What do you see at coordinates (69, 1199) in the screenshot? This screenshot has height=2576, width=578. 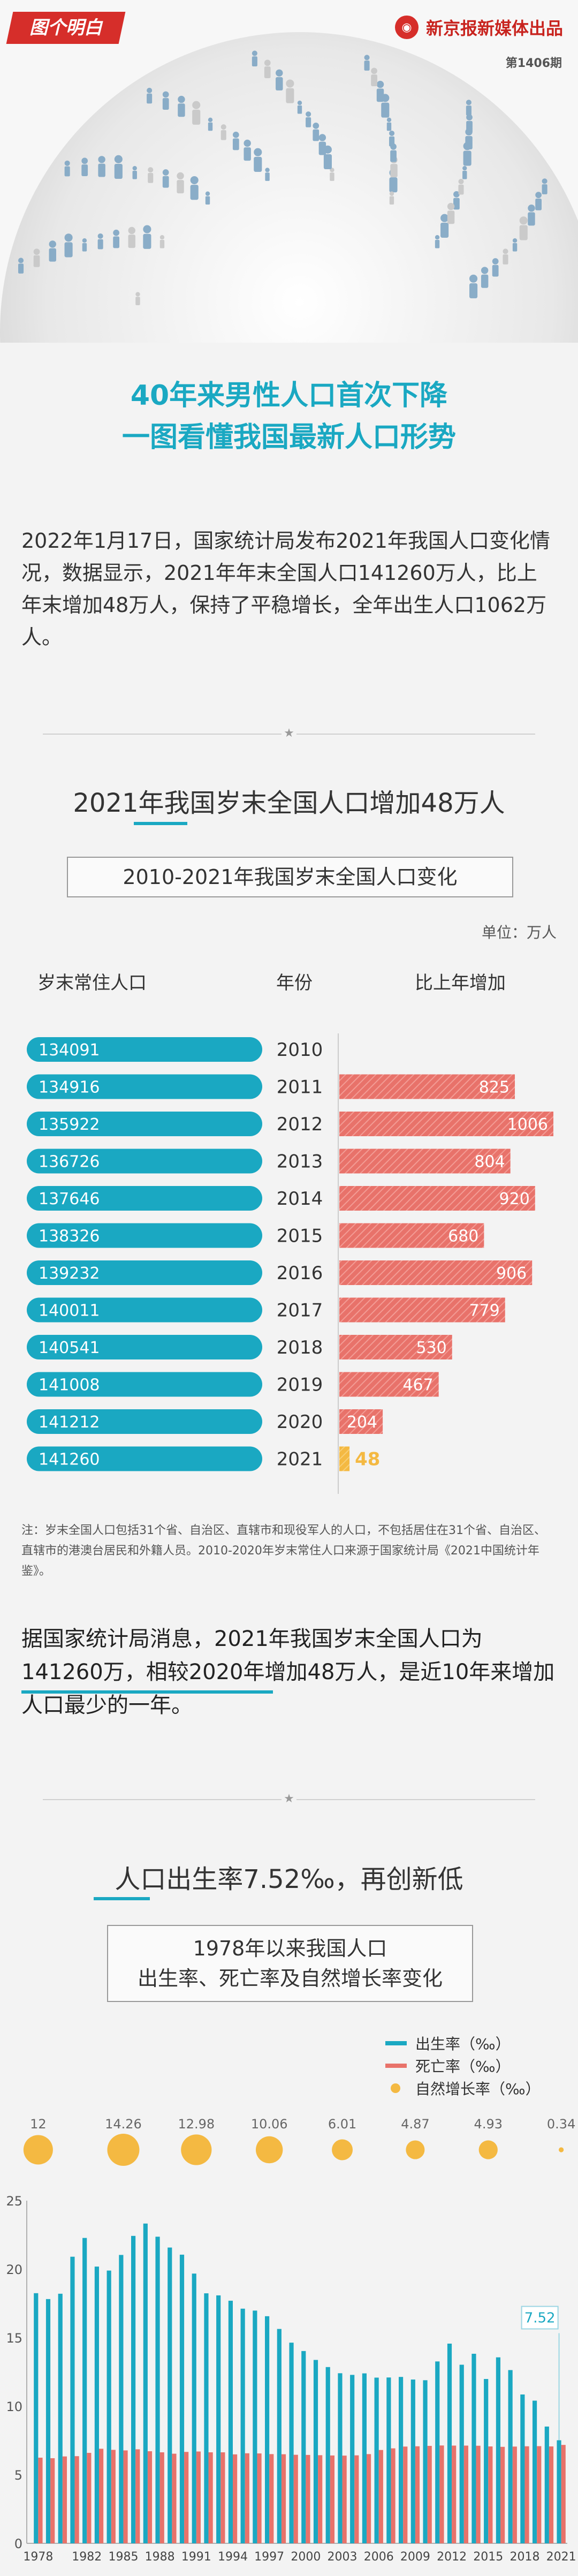 I see `population-value: 137646` at bounding box center [69, 1199].